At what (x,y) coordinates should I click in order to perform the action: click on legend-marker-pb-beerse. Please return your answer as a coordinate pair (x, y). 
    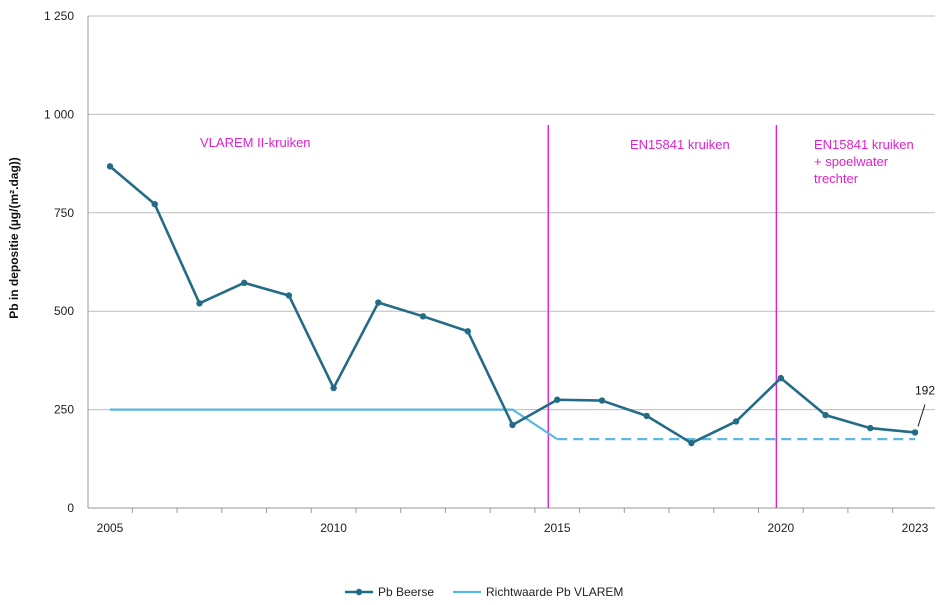
    Looking at the image, I should click on (359, 592).